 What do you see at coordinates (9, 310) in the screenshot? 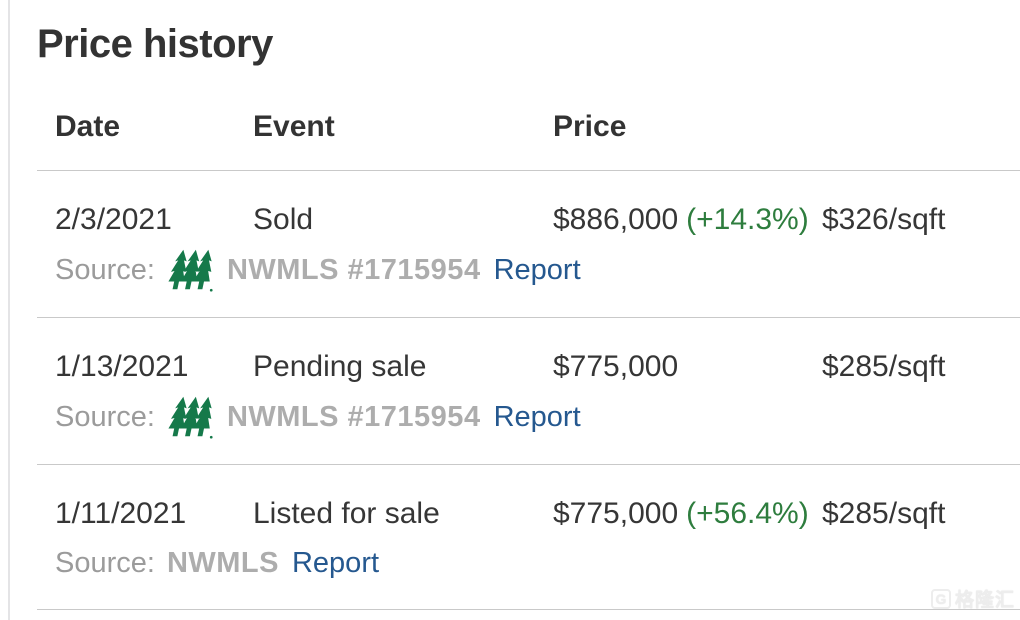
I see `page-left-rule` at bounding box center [9, 310].